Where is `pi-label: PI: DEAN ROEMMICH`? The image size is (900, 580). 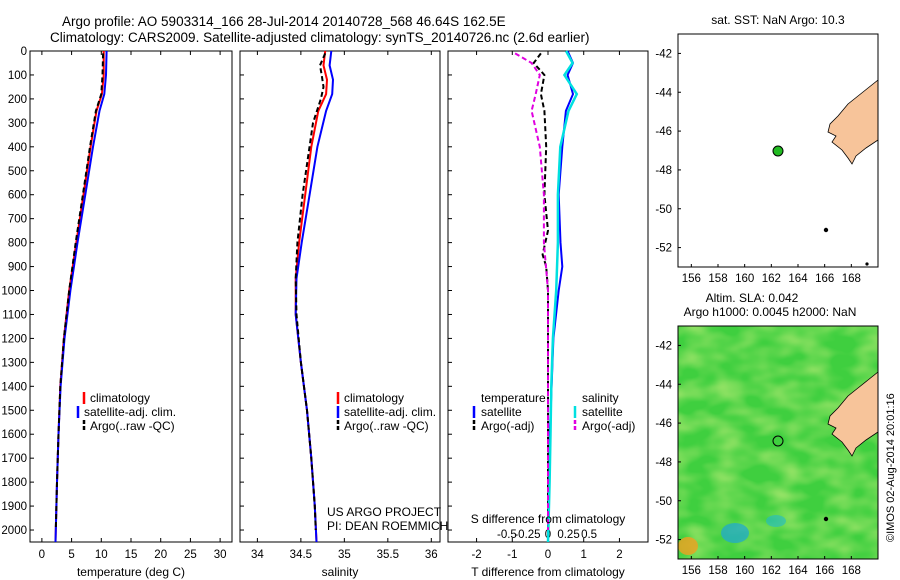
pi-label: PI: DEAN ROEMMICH is located at coordinates (387, 526).